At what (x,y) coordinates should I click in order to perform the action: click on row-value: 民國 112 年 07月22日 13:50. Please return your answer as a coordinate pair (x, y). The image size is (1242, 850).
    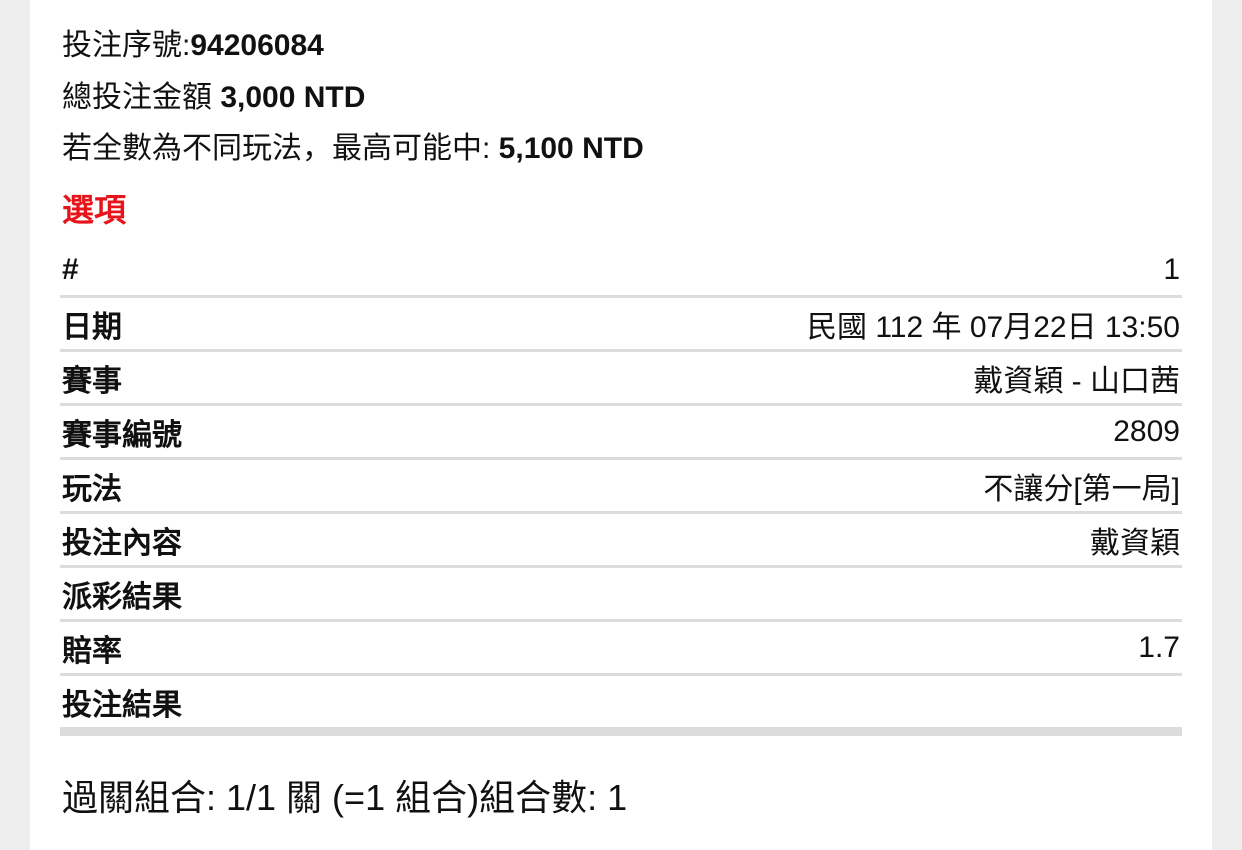
    Looking at the image, I should click on (759, 324).